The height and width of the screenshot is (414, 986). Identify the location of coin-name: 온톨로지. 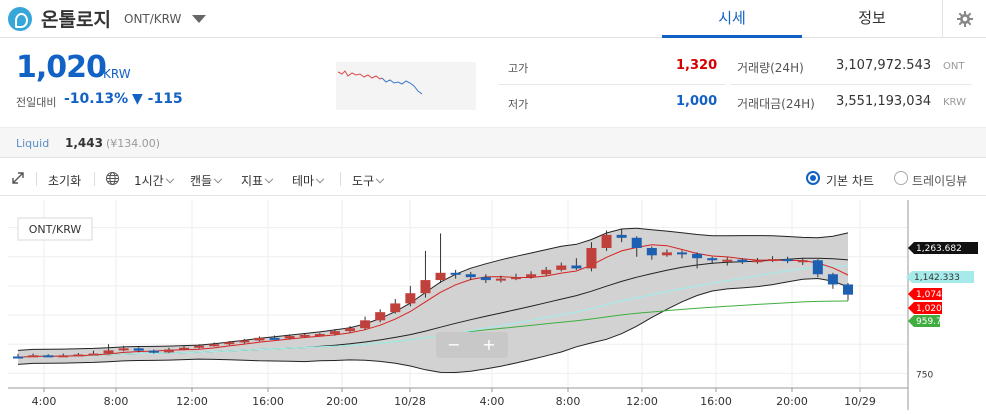
(76, 20).